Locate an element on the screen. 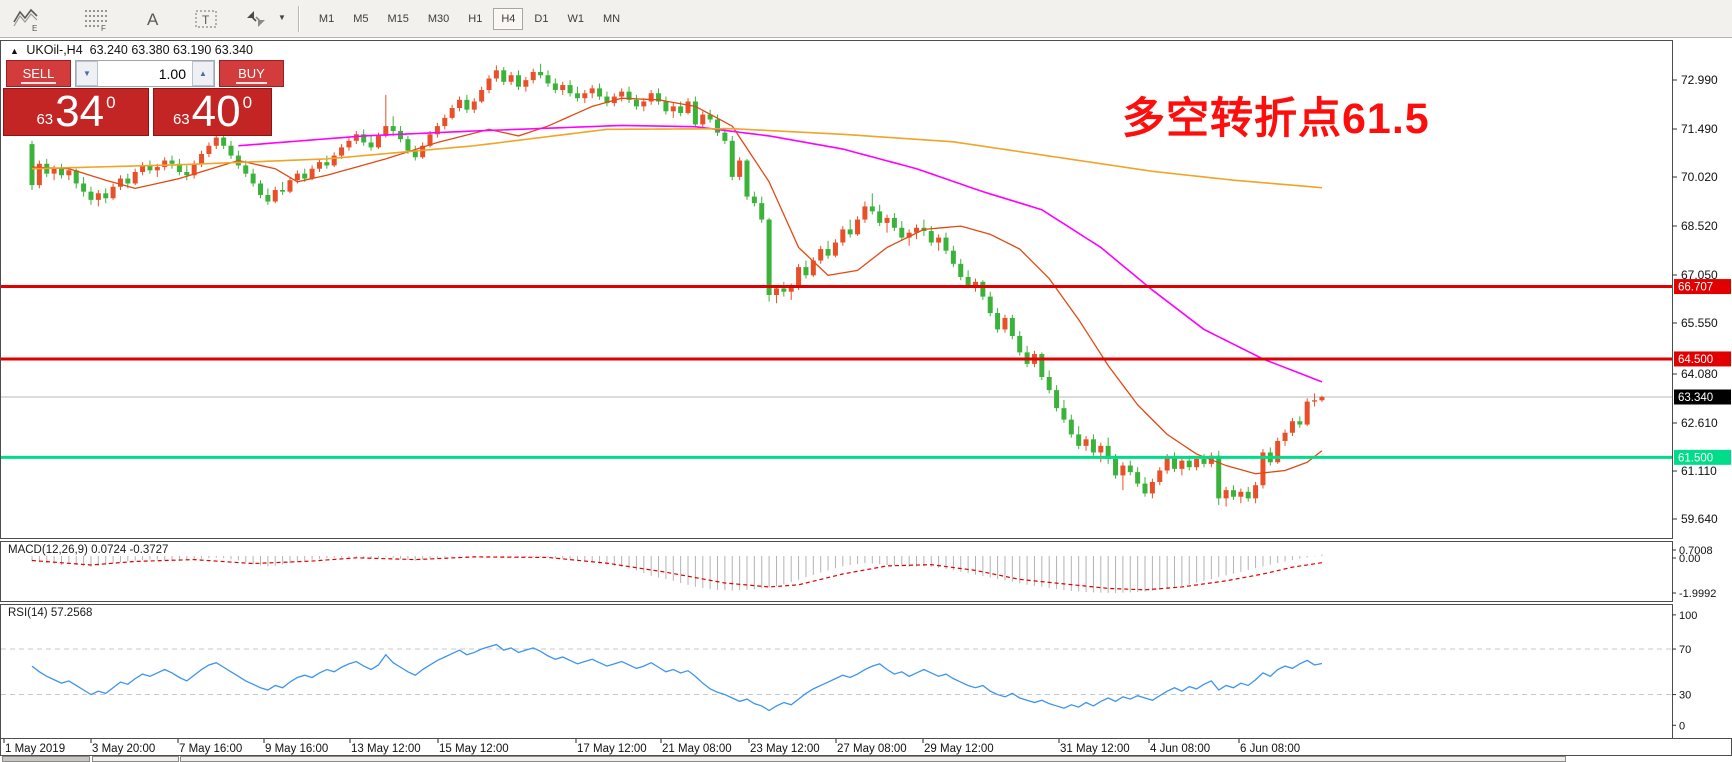  svg-text: E is located at coordinates (34, 28).